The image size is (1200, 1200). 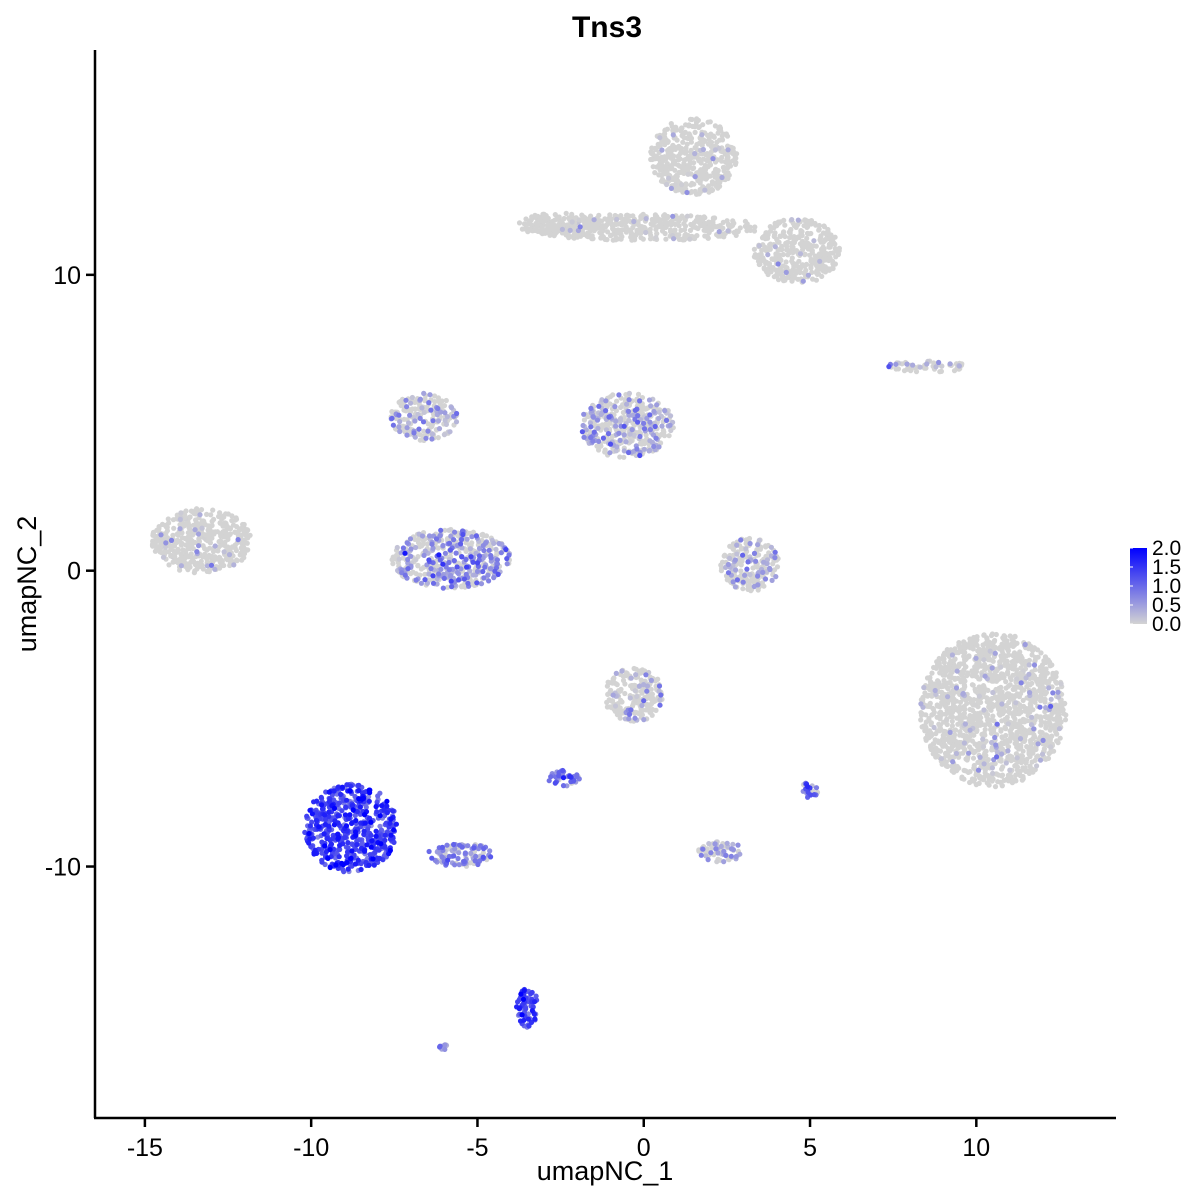 What do you see at coordinates (993, 710) in the screenshot?
I see `cluster-right-large` at bounding box center [993, 710].